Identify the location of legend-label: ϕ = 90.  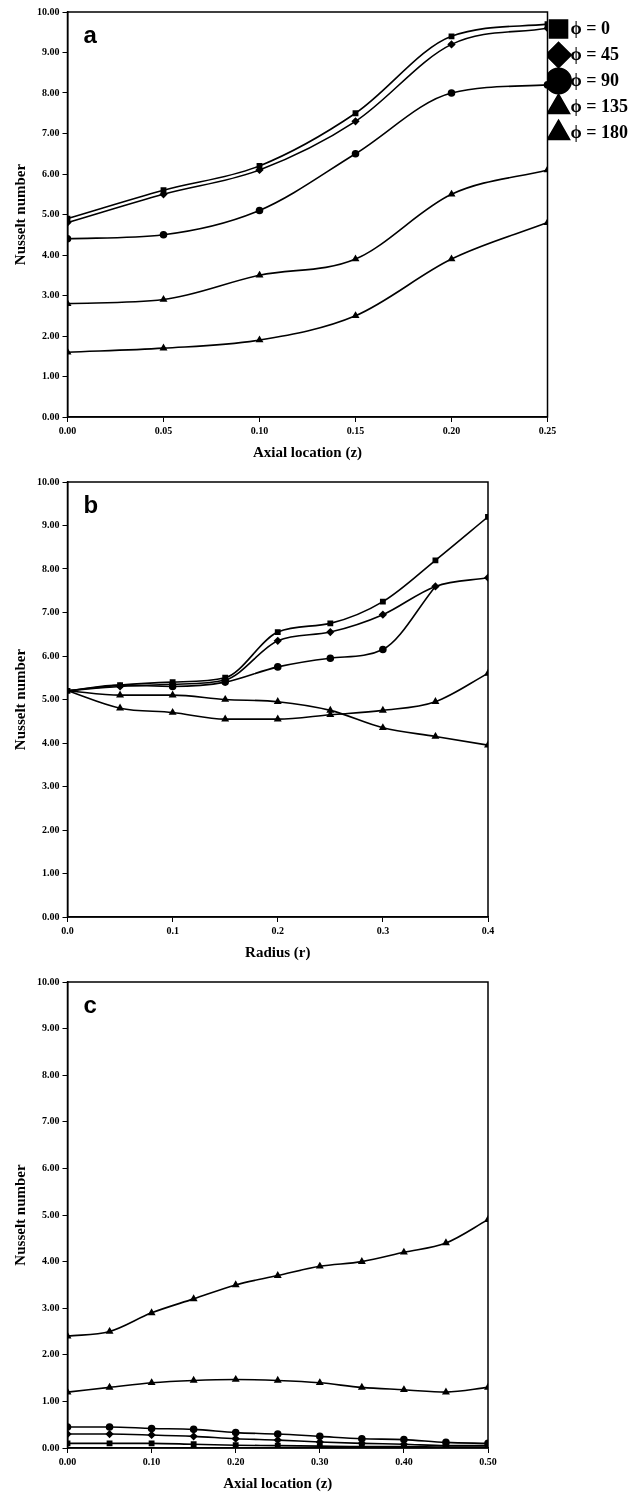
(595, 79).